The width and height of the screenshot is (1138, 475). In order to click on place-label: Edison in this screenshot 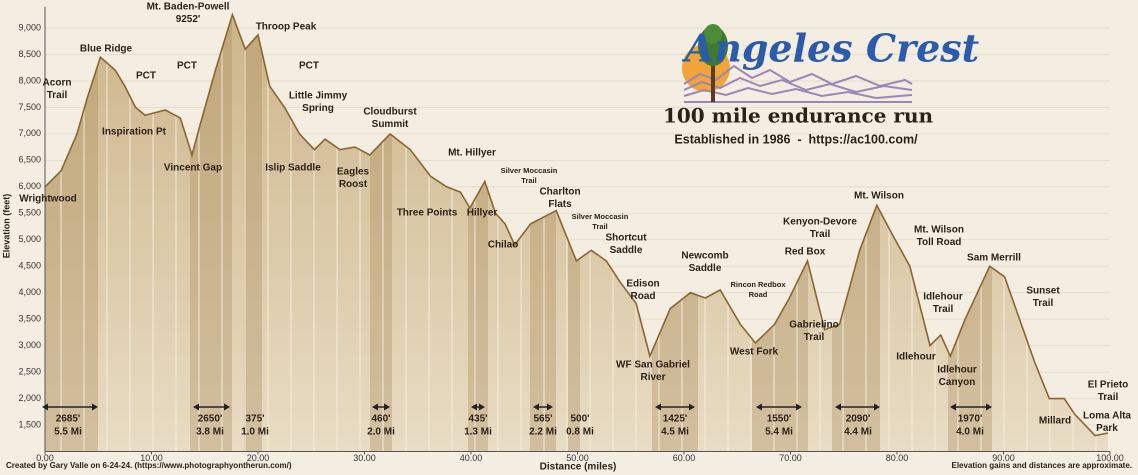, I will do `click(642, 284)`.